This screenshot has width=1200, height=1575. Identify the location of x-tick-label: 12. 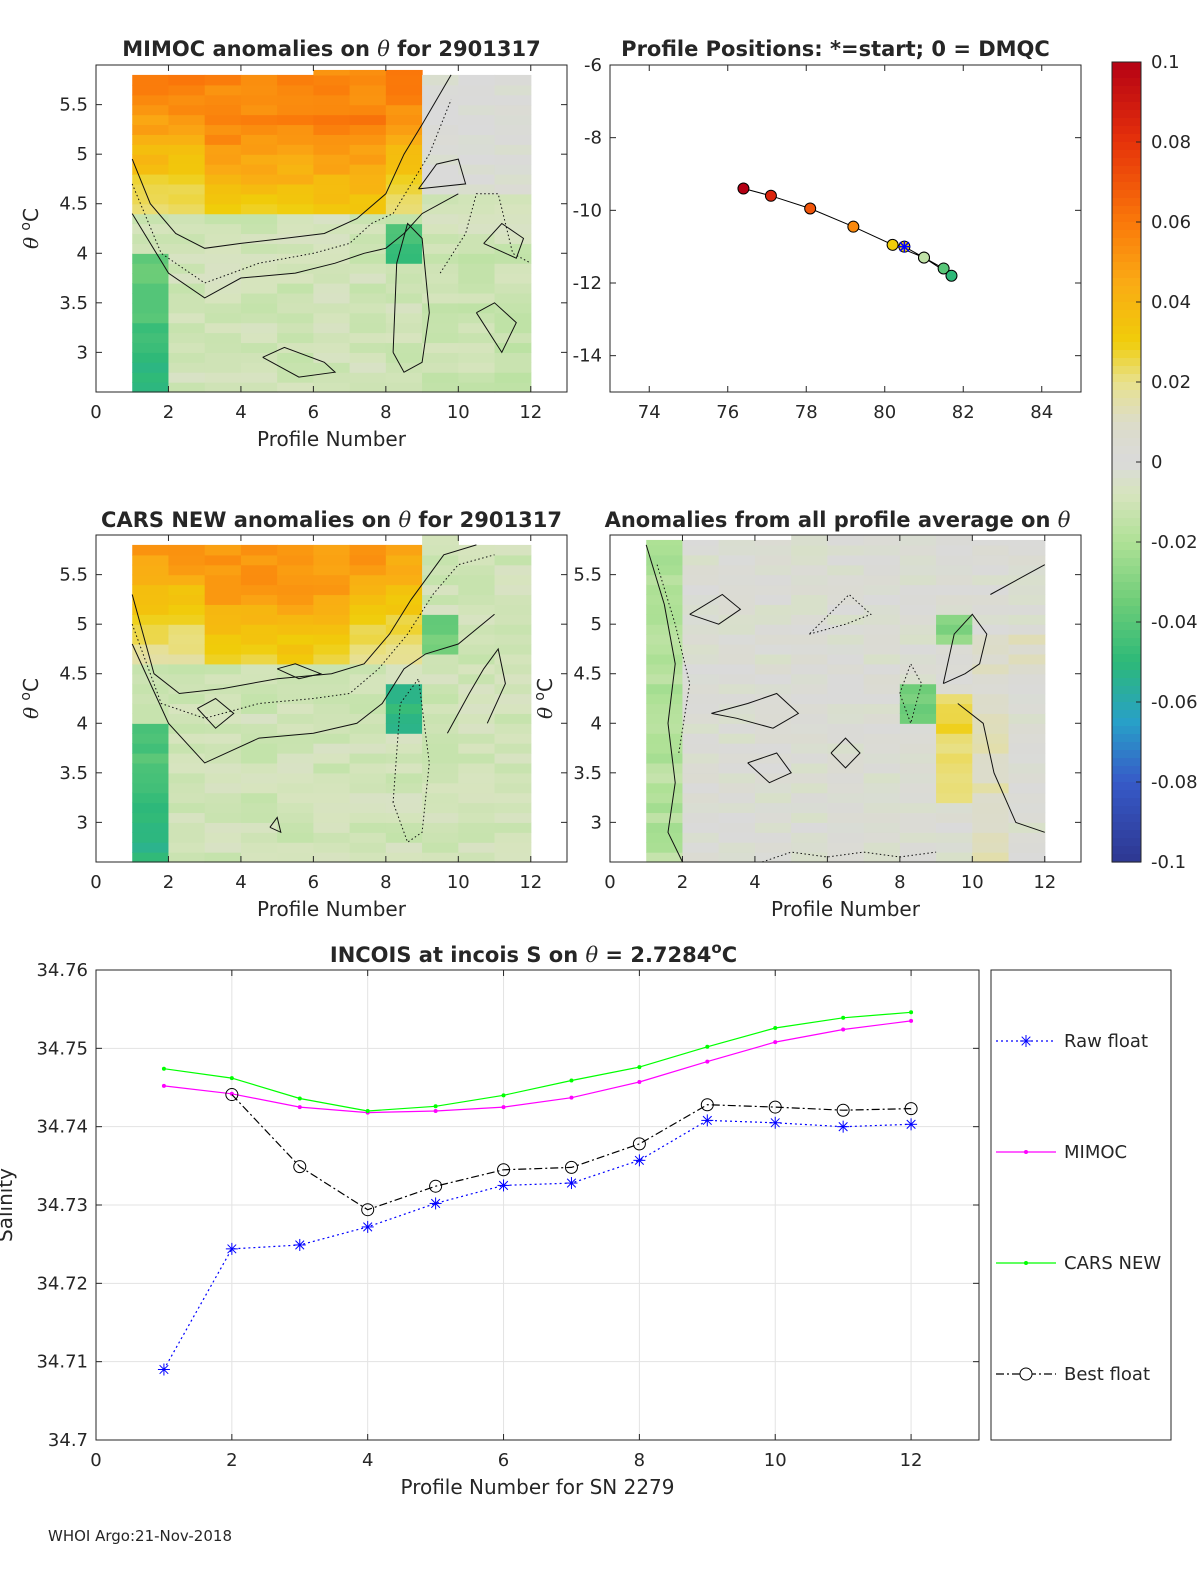
(1044, 882).